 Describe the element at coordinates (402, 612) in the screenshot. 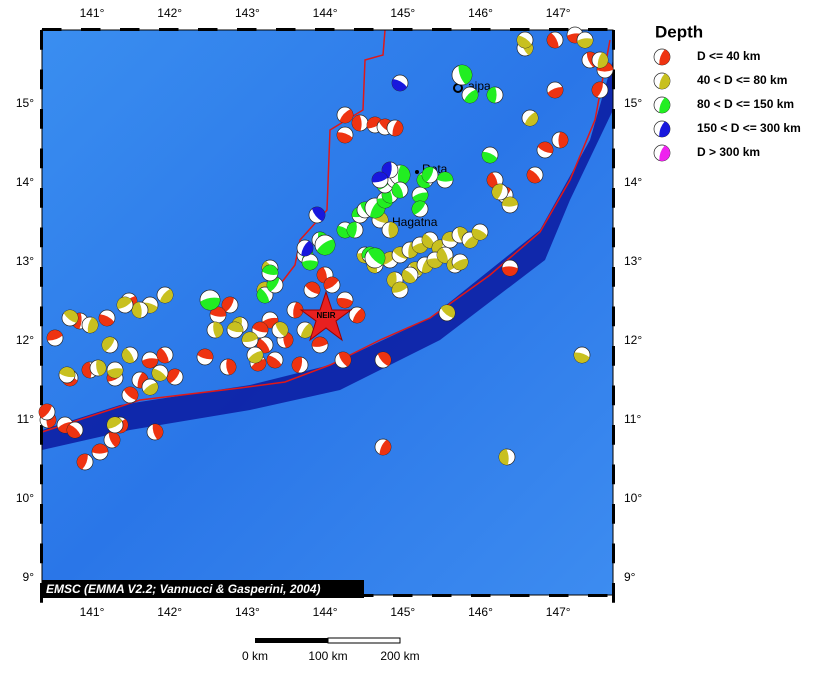

I see `lon-label: 145°` at that location.